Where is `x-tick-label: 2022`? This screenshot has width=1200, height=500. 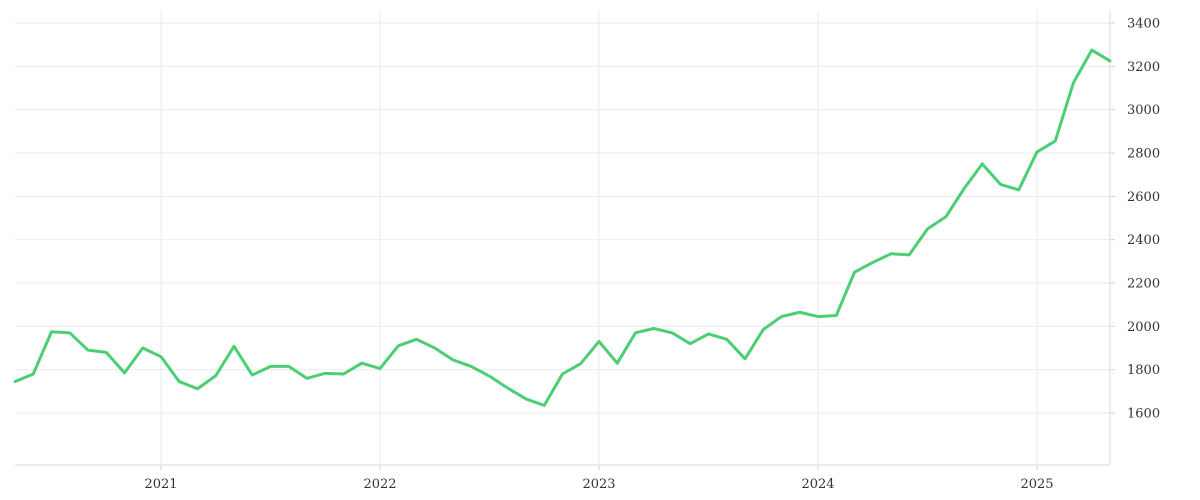
x-tick-label: 2022 is located at coordinates (379, 484).